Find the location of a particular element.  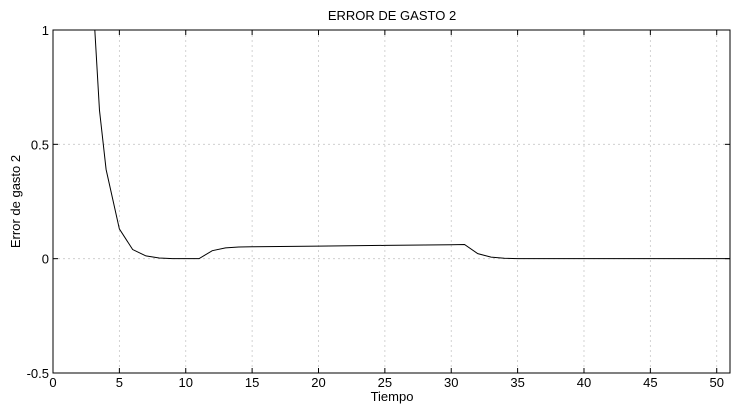

chart-title: ERROR DE GASTO 2 is located at coordinates (392, 15).